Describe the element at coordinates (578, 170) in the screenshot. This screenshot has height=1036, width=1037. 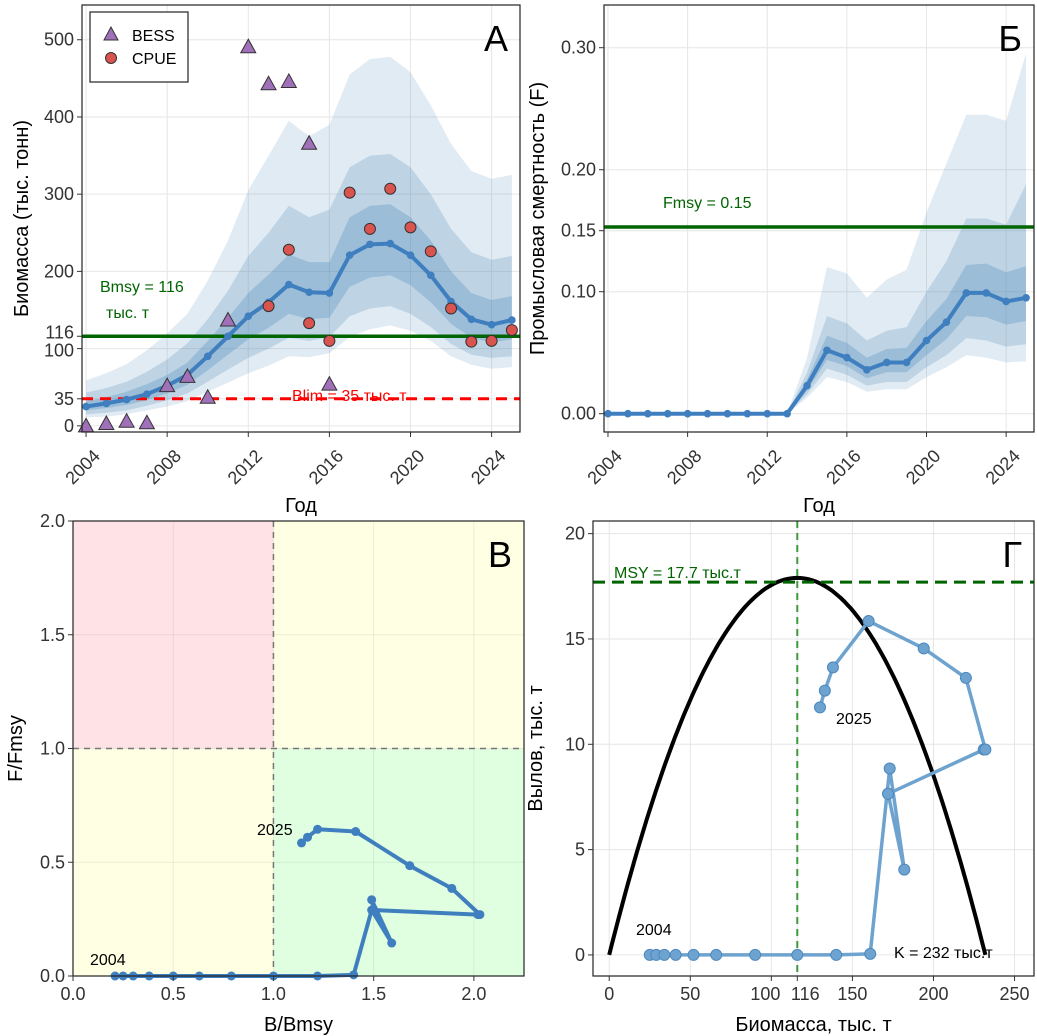
I see `y-tick-label: 0.20` at that location.